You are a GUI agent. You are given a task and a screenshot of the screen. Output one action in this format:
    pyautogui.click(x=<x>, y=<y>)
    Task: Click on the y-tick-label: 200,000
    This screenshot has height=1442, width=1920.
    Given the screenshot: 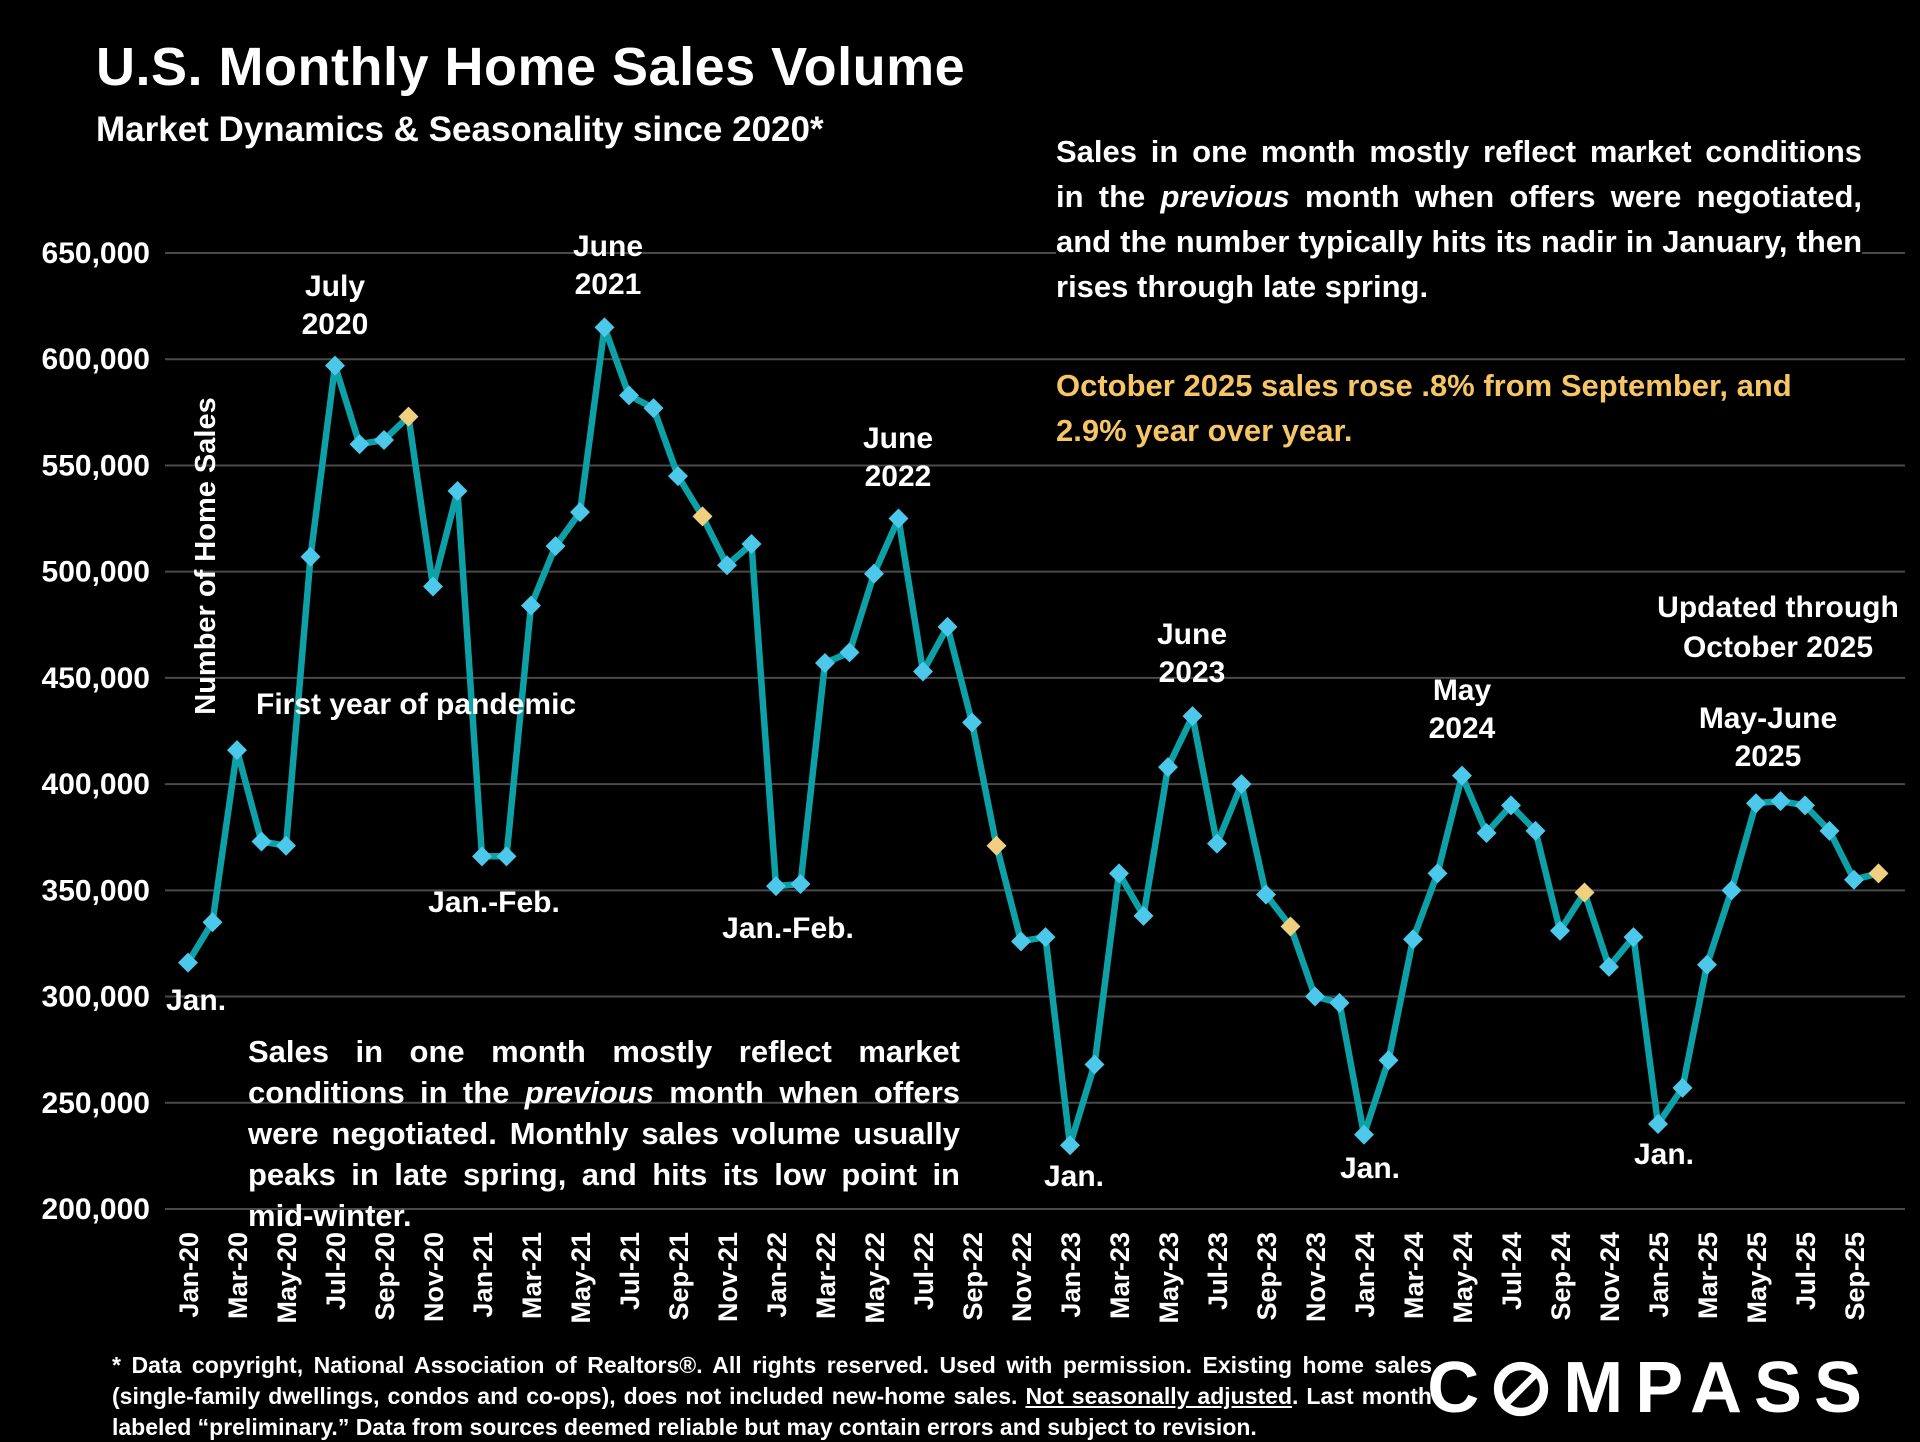 What is the action you would take?
    pyautogui.click(x=96, y=1209)
    